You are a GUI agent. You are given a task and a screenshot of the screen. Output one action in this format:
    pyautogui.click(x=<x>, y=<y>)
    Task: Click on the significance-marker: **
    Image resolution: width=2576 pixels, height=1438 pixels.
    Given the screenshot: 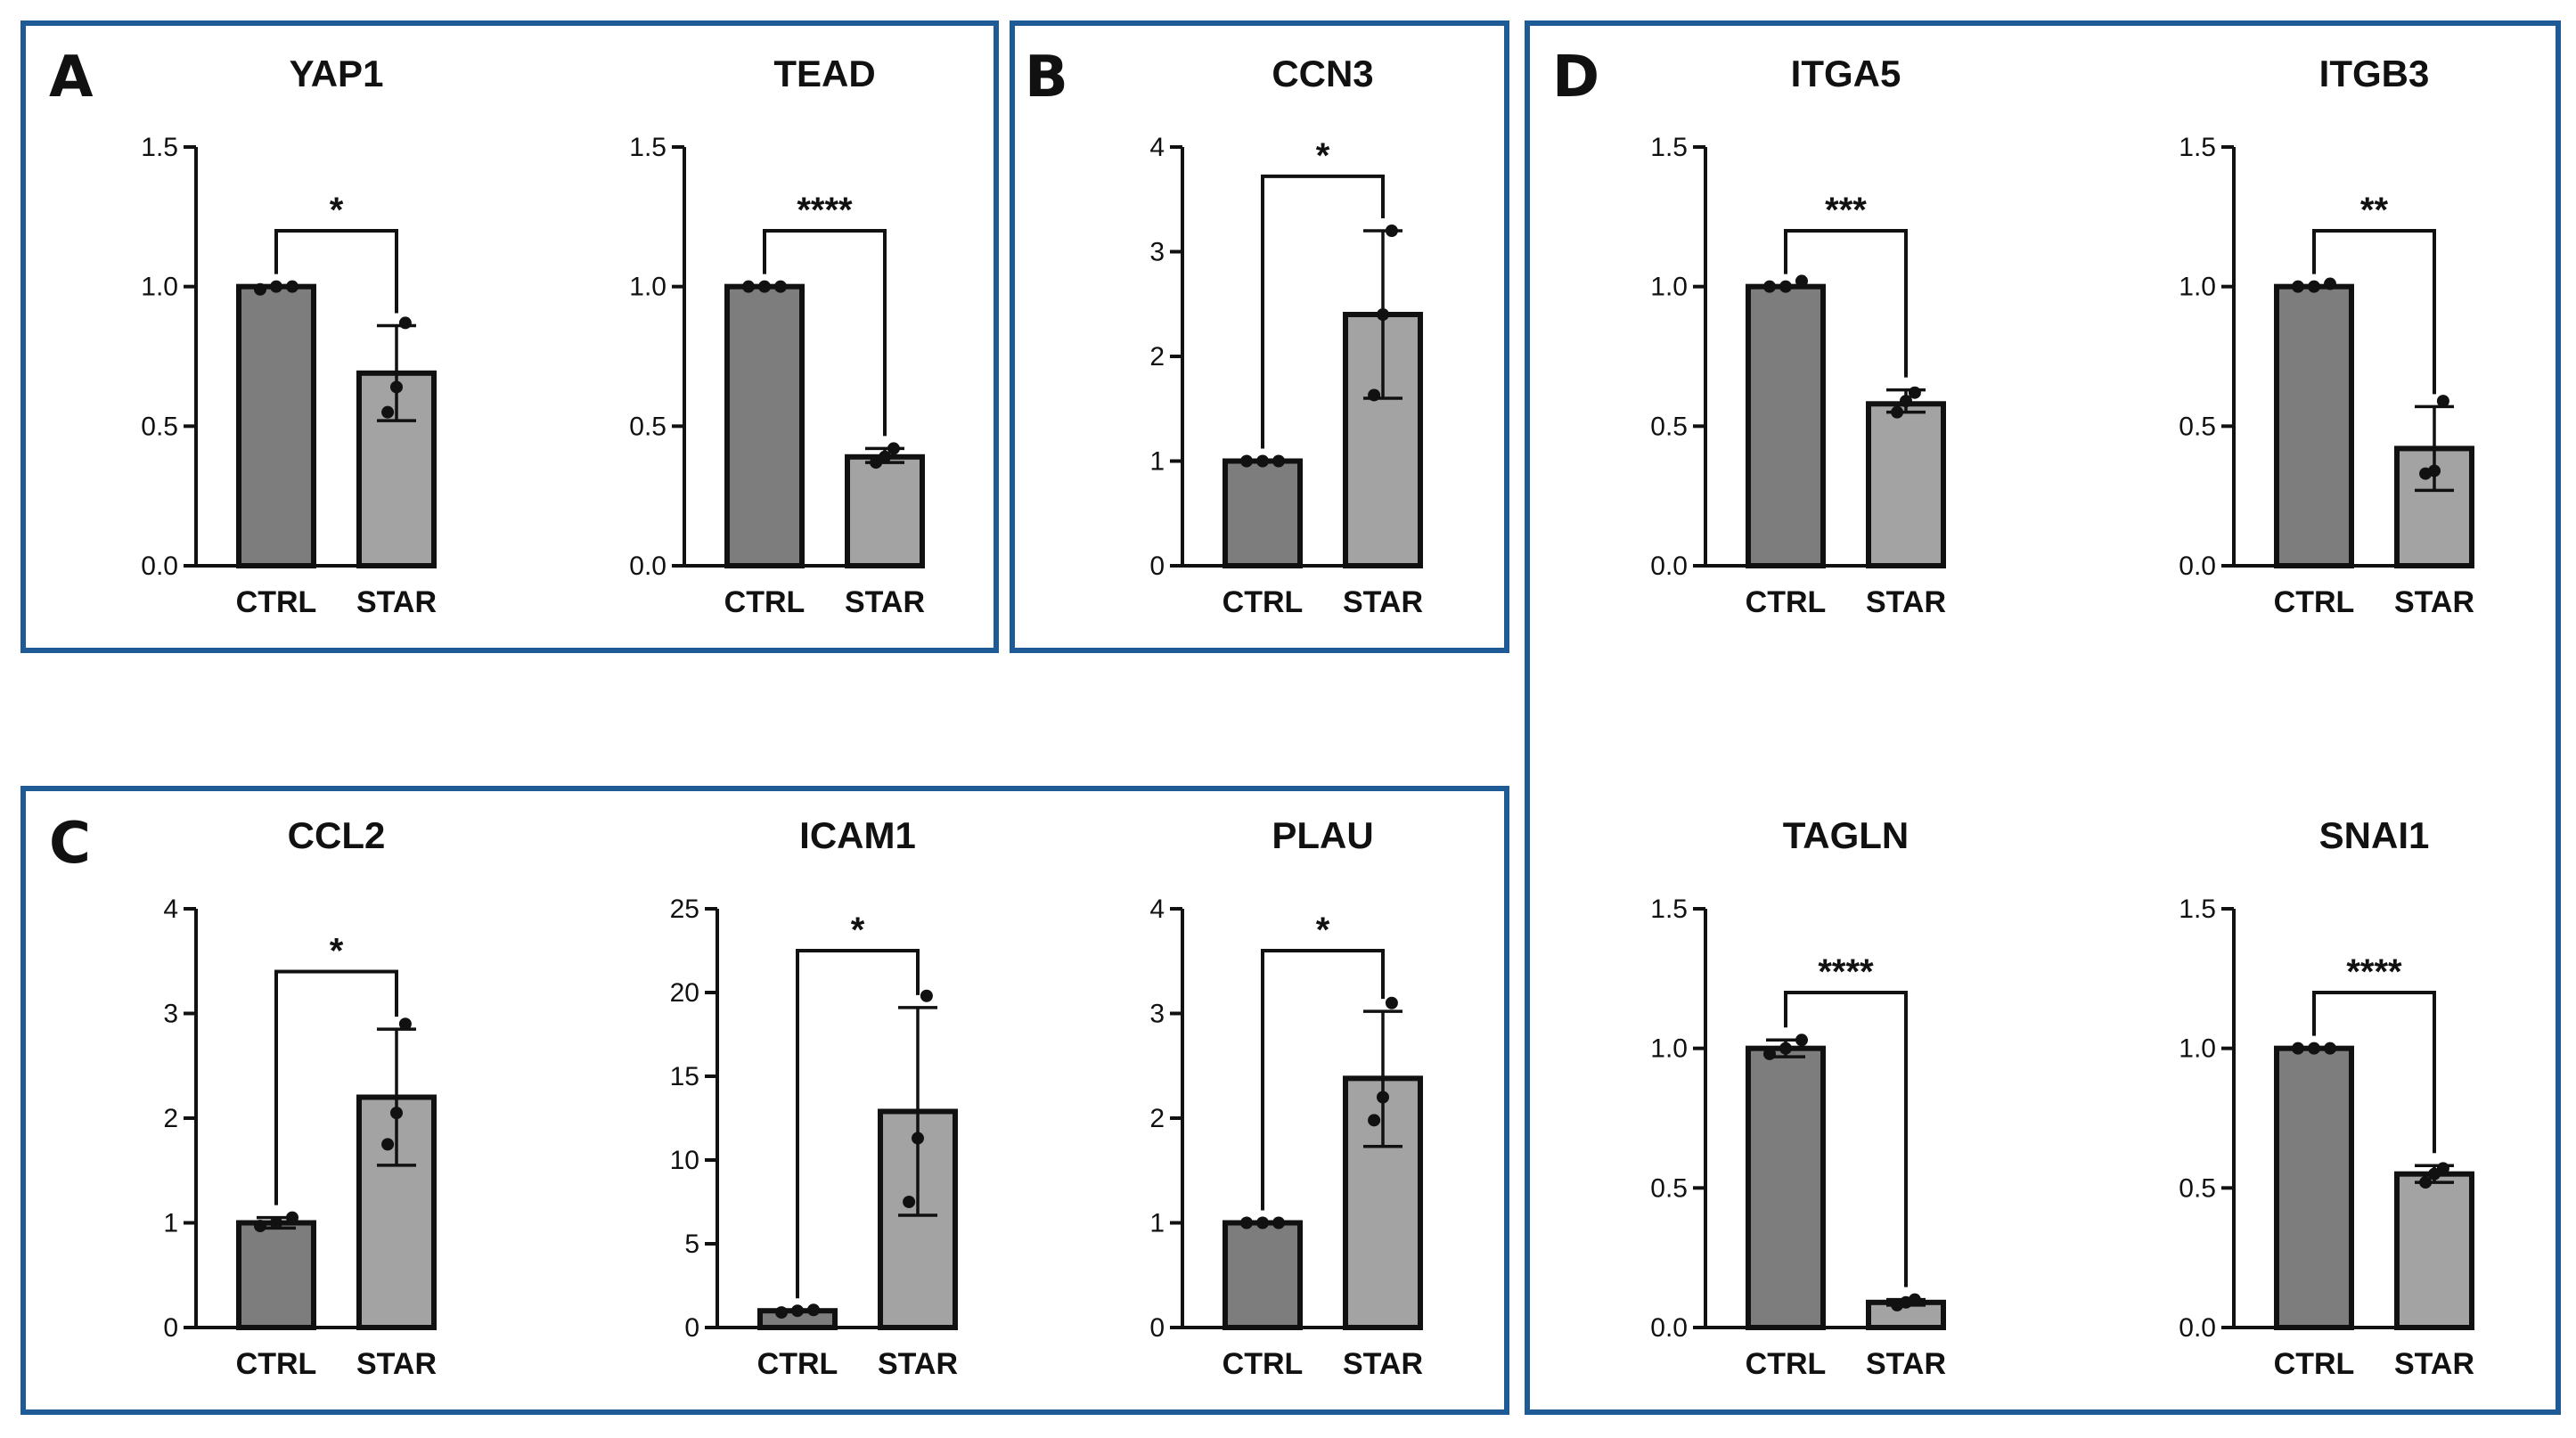 What is the action you would take?
    pyautogui.click(x=2374, y=210)
    